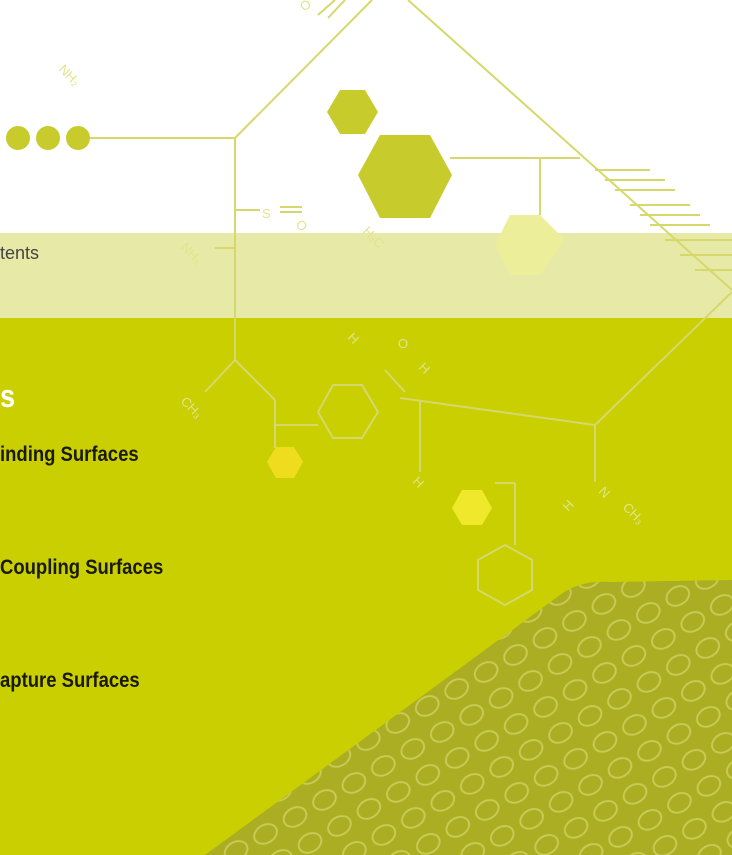  I want to click on molecule-label: NH₃, so click(192, 254).